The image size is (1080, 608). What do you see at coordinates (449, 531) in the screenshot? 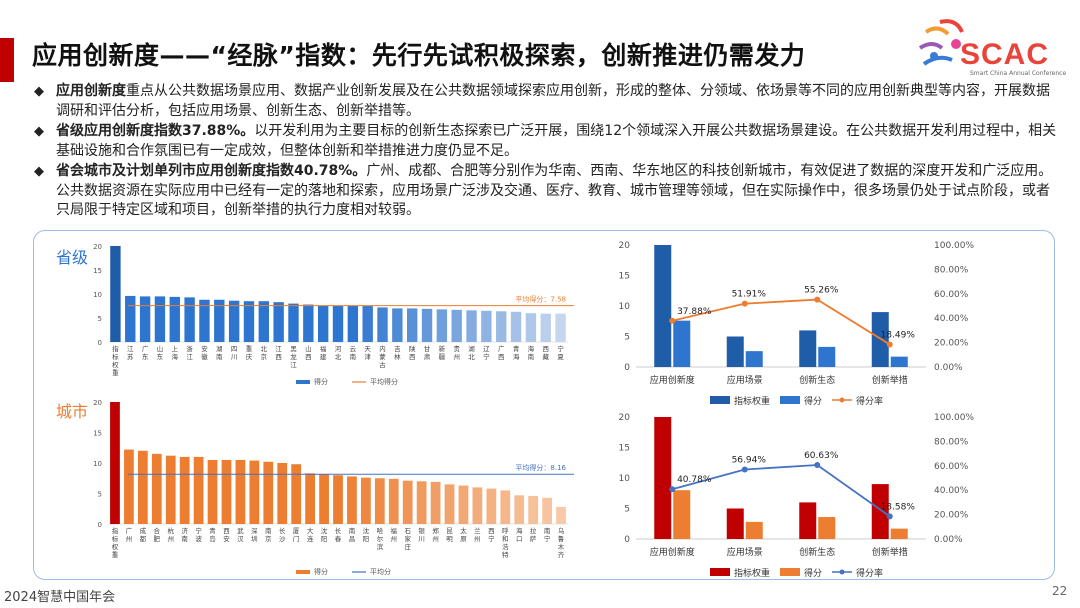
I see `x-tick-label: 昆` at bounding box center [449, 531].